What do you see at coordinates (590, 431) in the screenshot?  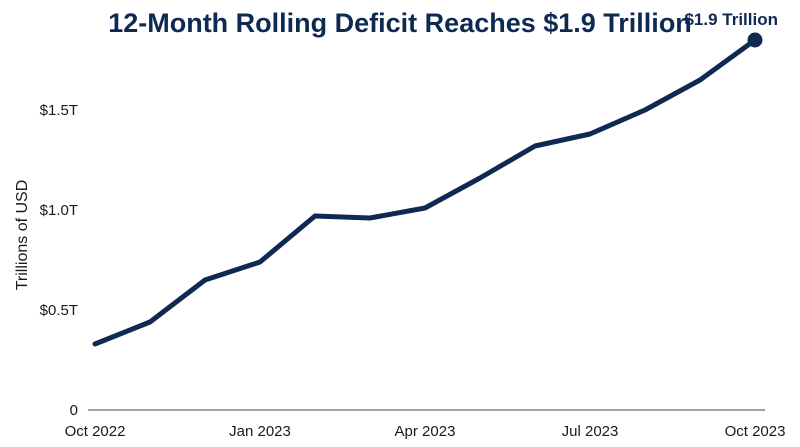 I see `x-tick-label: Jul 2023` at bounding box center [590, 431].